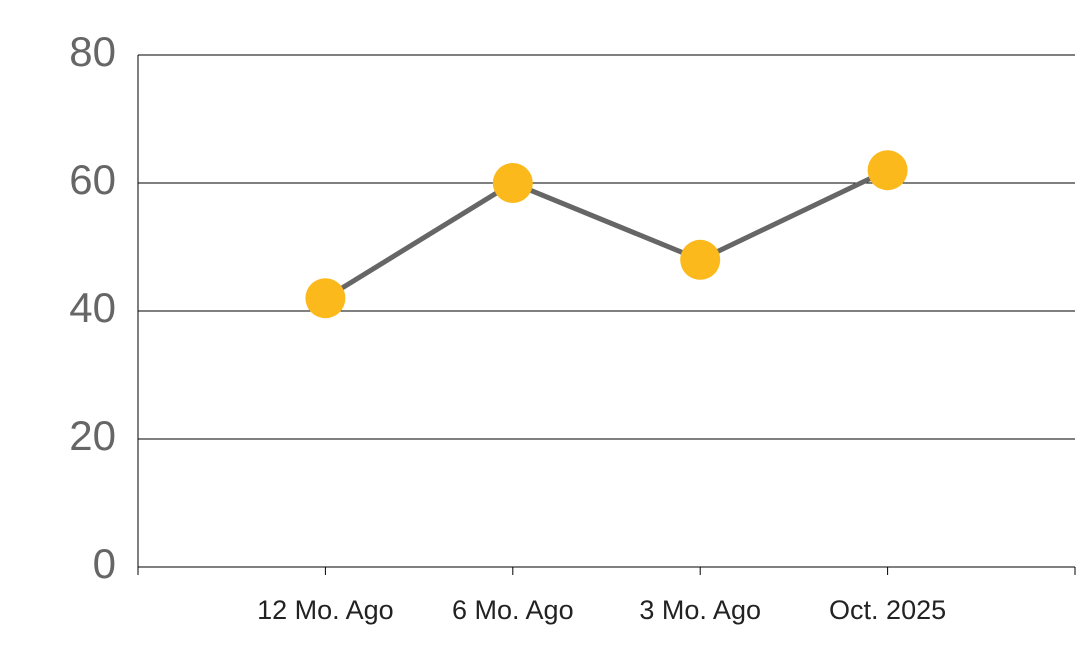 This screenshot has width=1078, height=663. Describe the element at coordinates (104, 563) in the screenshot. I see `y-tick-label: 0` at that location.